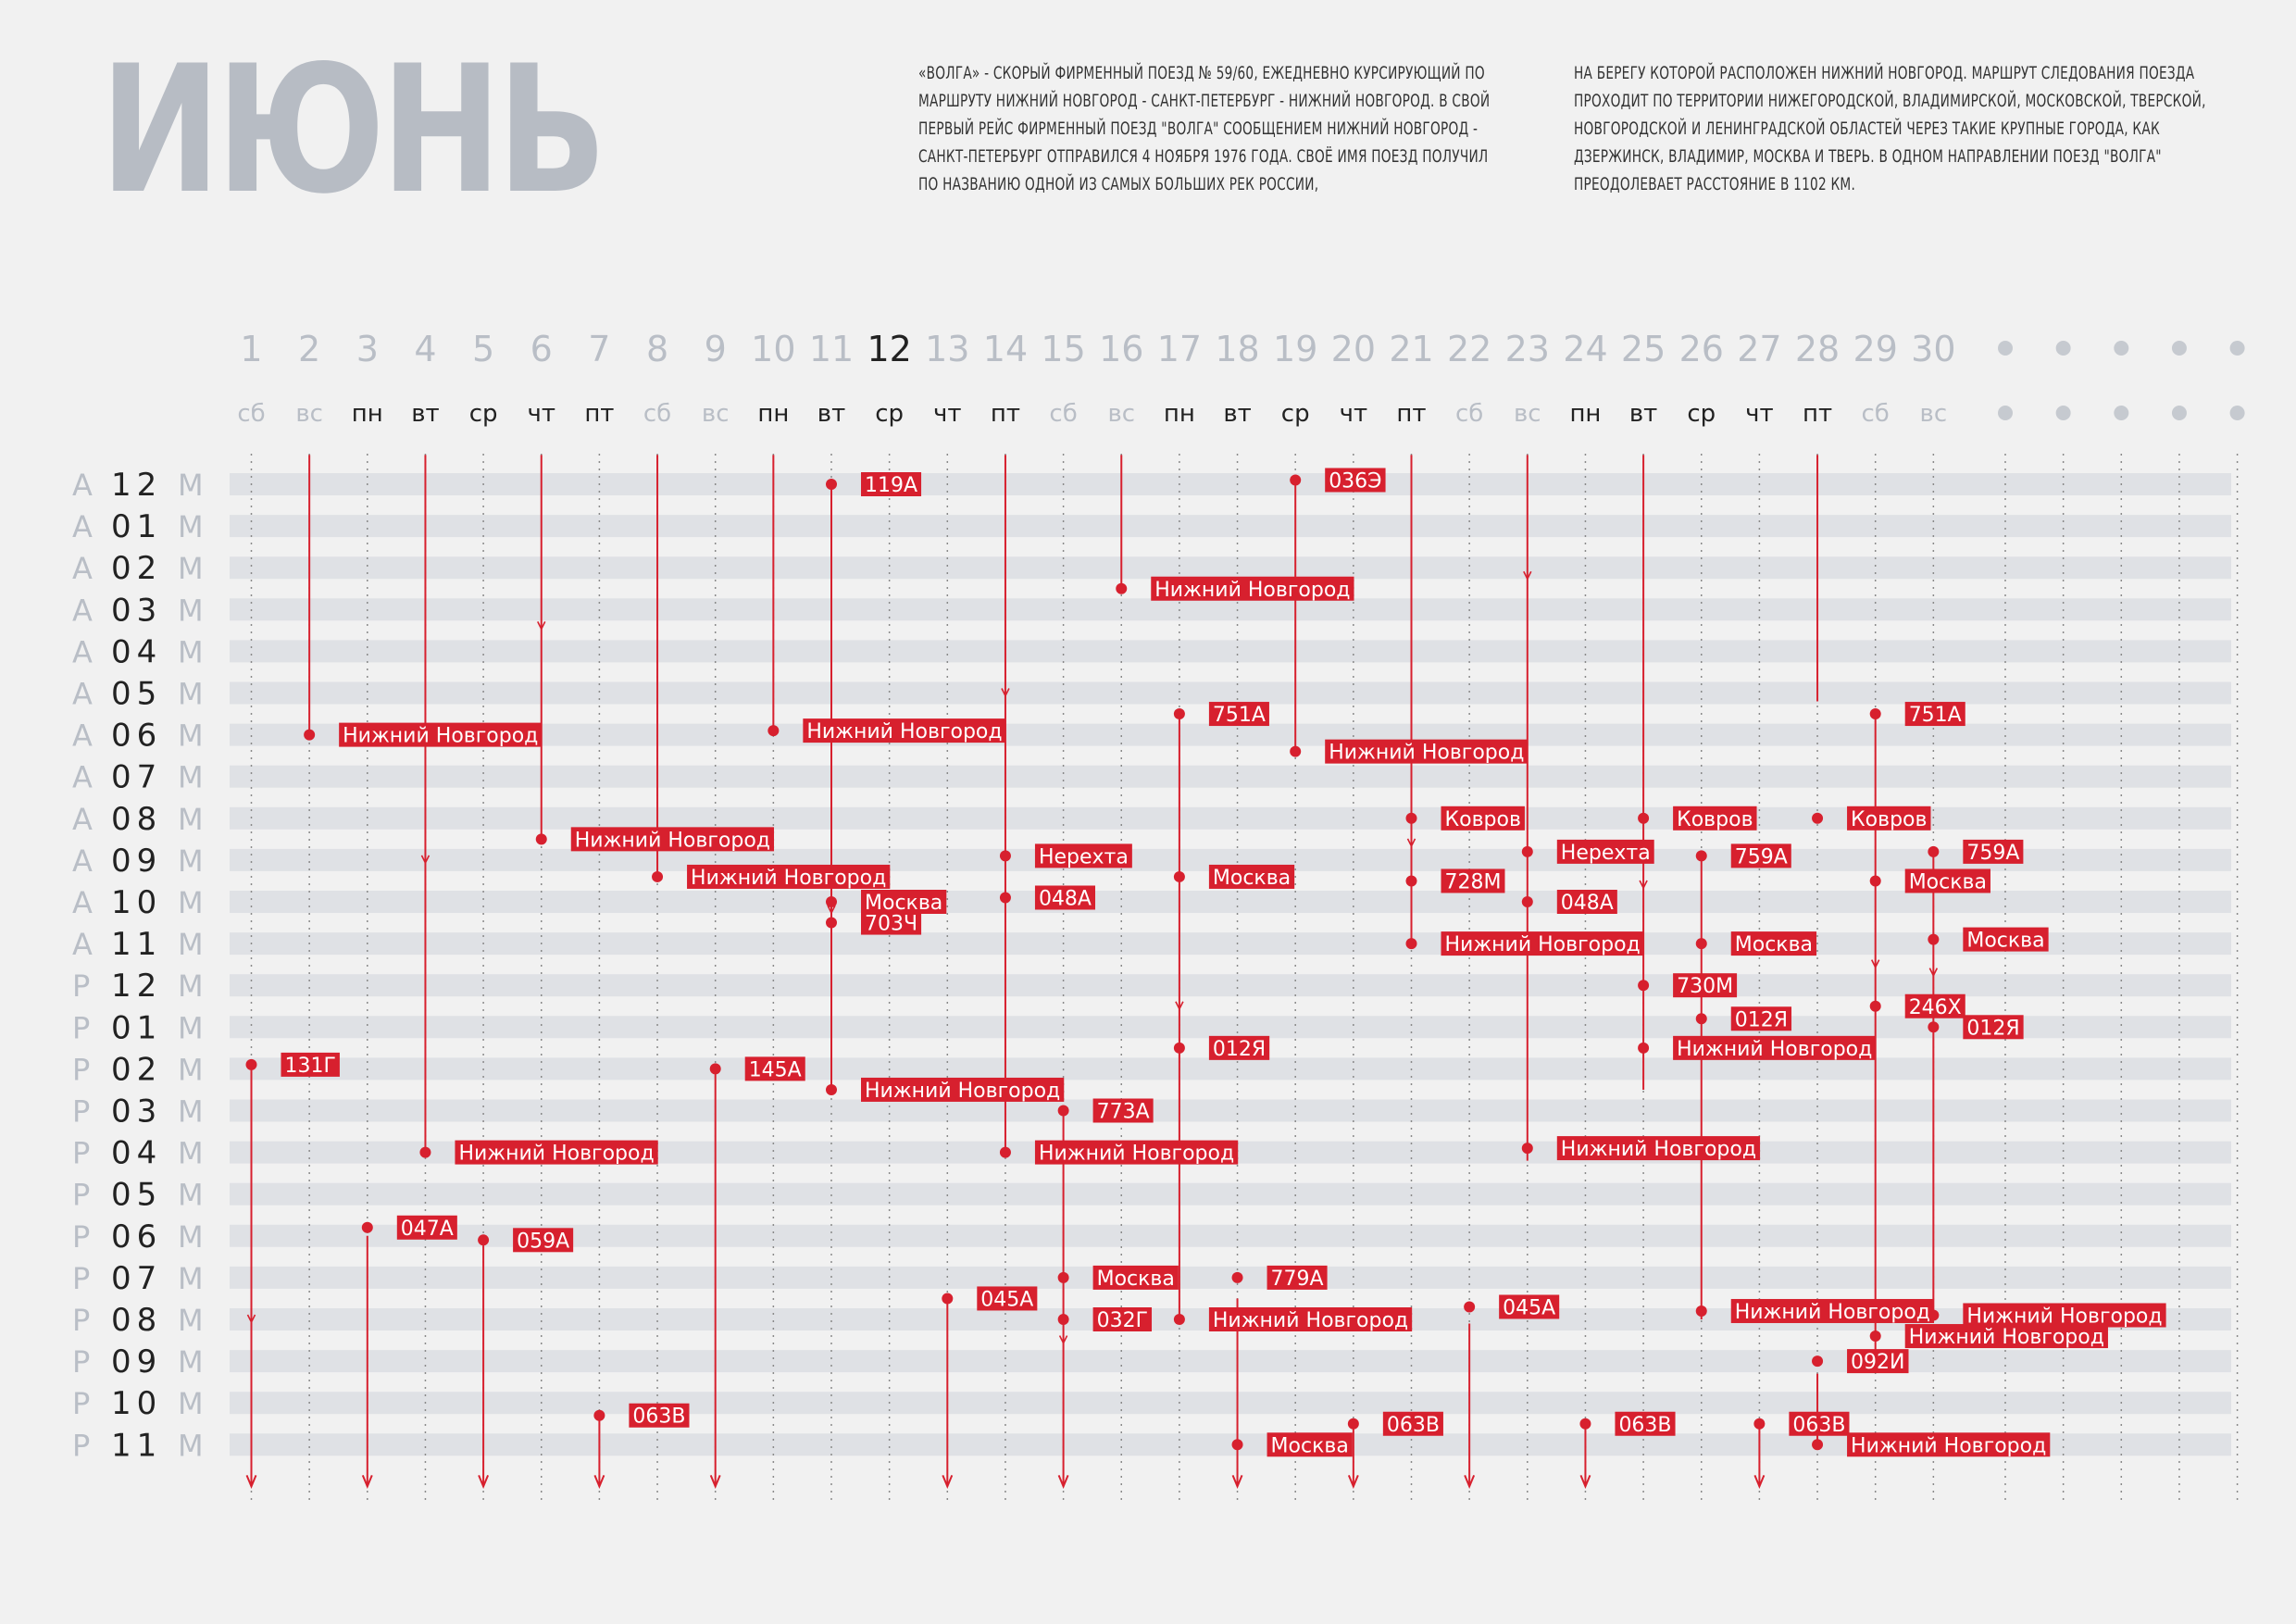 This screenshot has width=2296, height=1624. What do you see at coordinates (136, 526) in the screenshot?
I see `hour-label: 01` at bounding box center [136, 526].